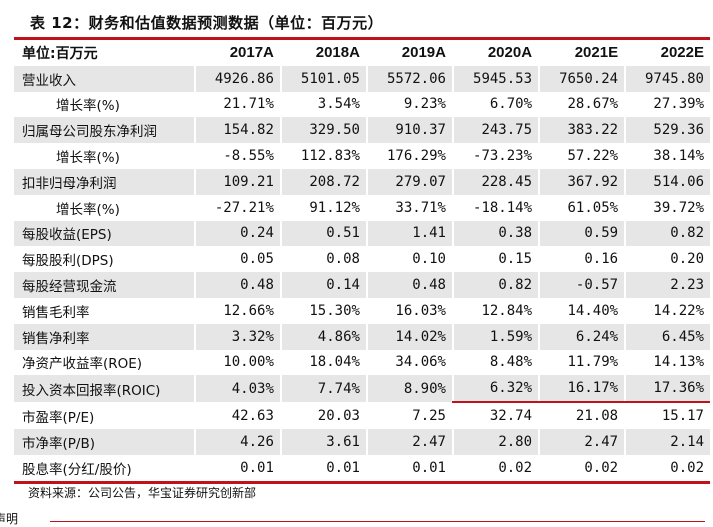 Image resolution: width=713 pixels, height=527 pixels. I want to click on column-header: 2022E, so click(667, 52).